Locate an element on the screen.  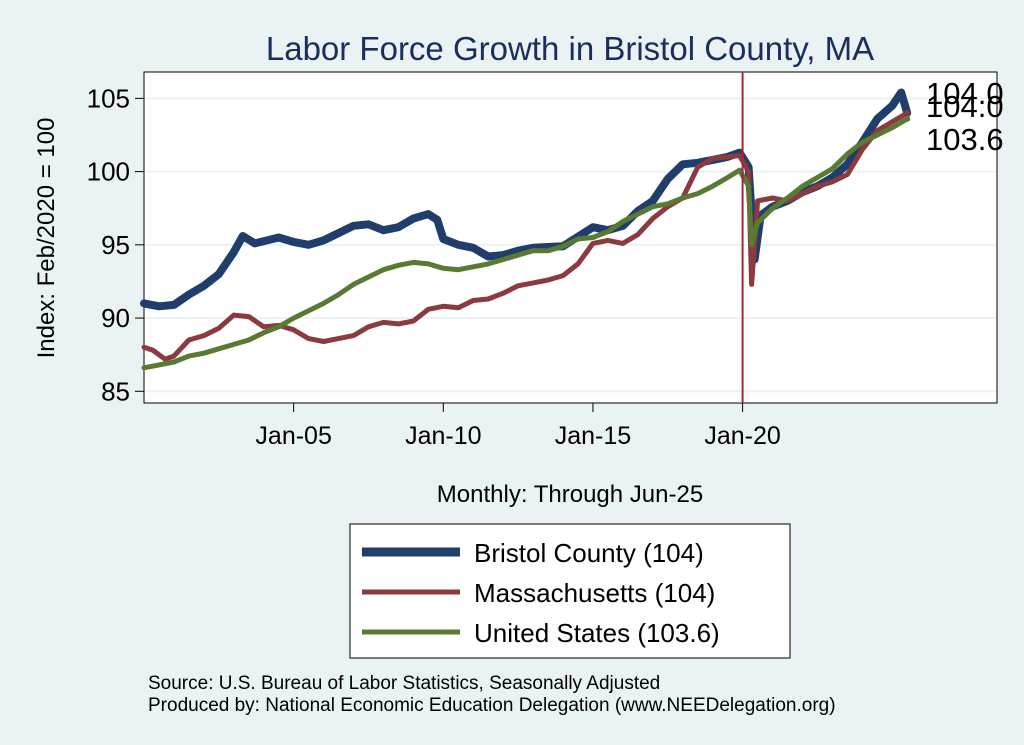
y-tick-label: 95 is located at coordinates (115, 245).